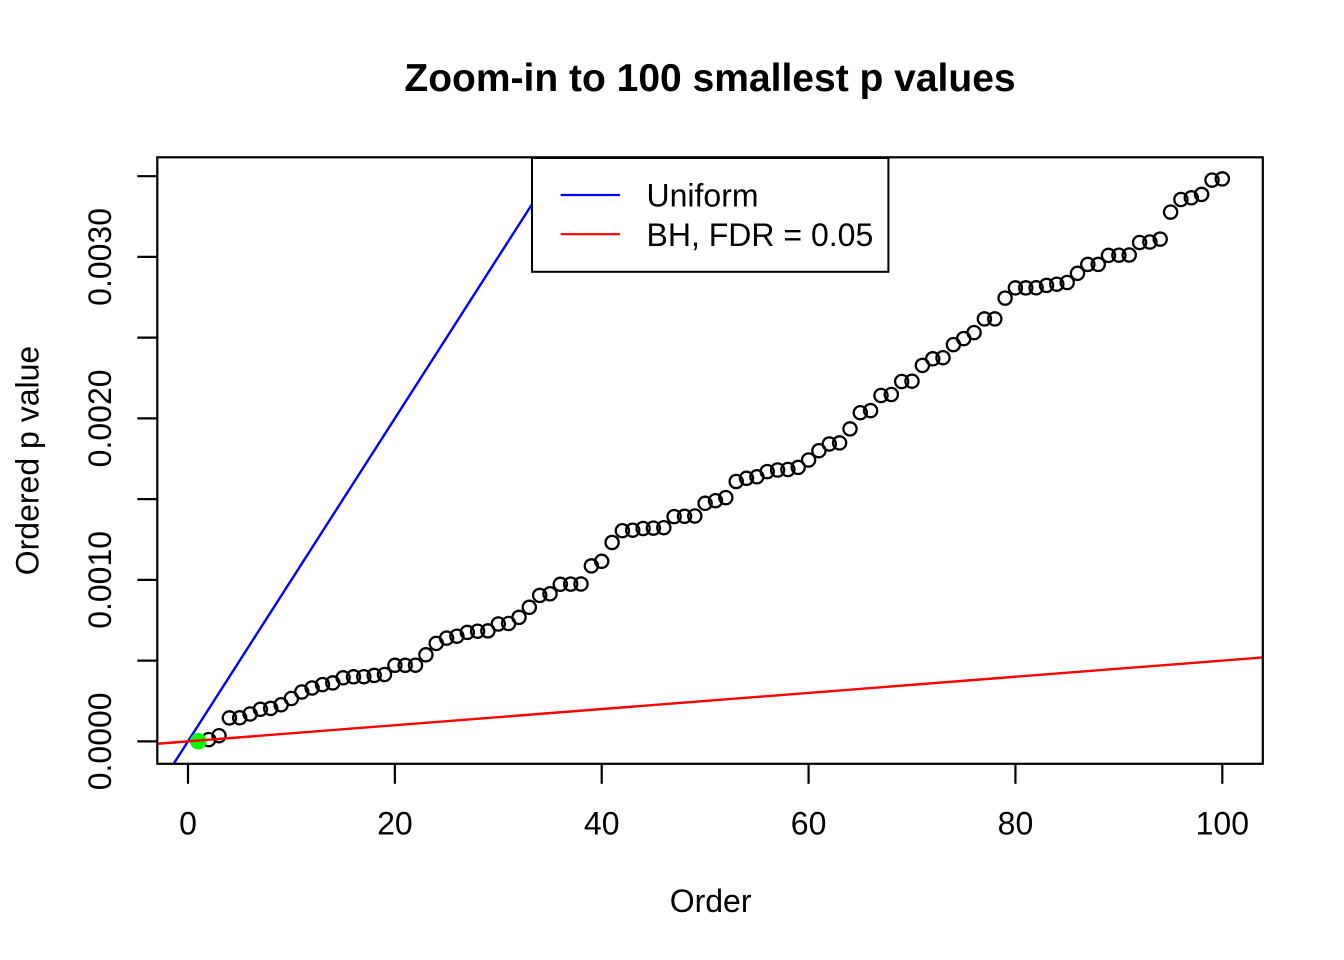  What do you see at coordinates (100, 580) in the screenshot?
I see `svg-text: 0.0010` at bounding box center [100, 580].